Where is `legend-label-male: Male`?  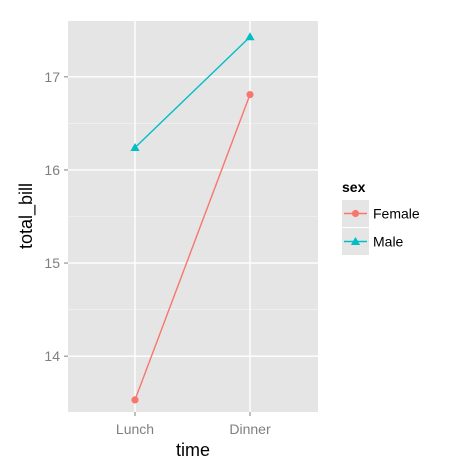
legend-label-male: Male is located at coordinates (388, 242).